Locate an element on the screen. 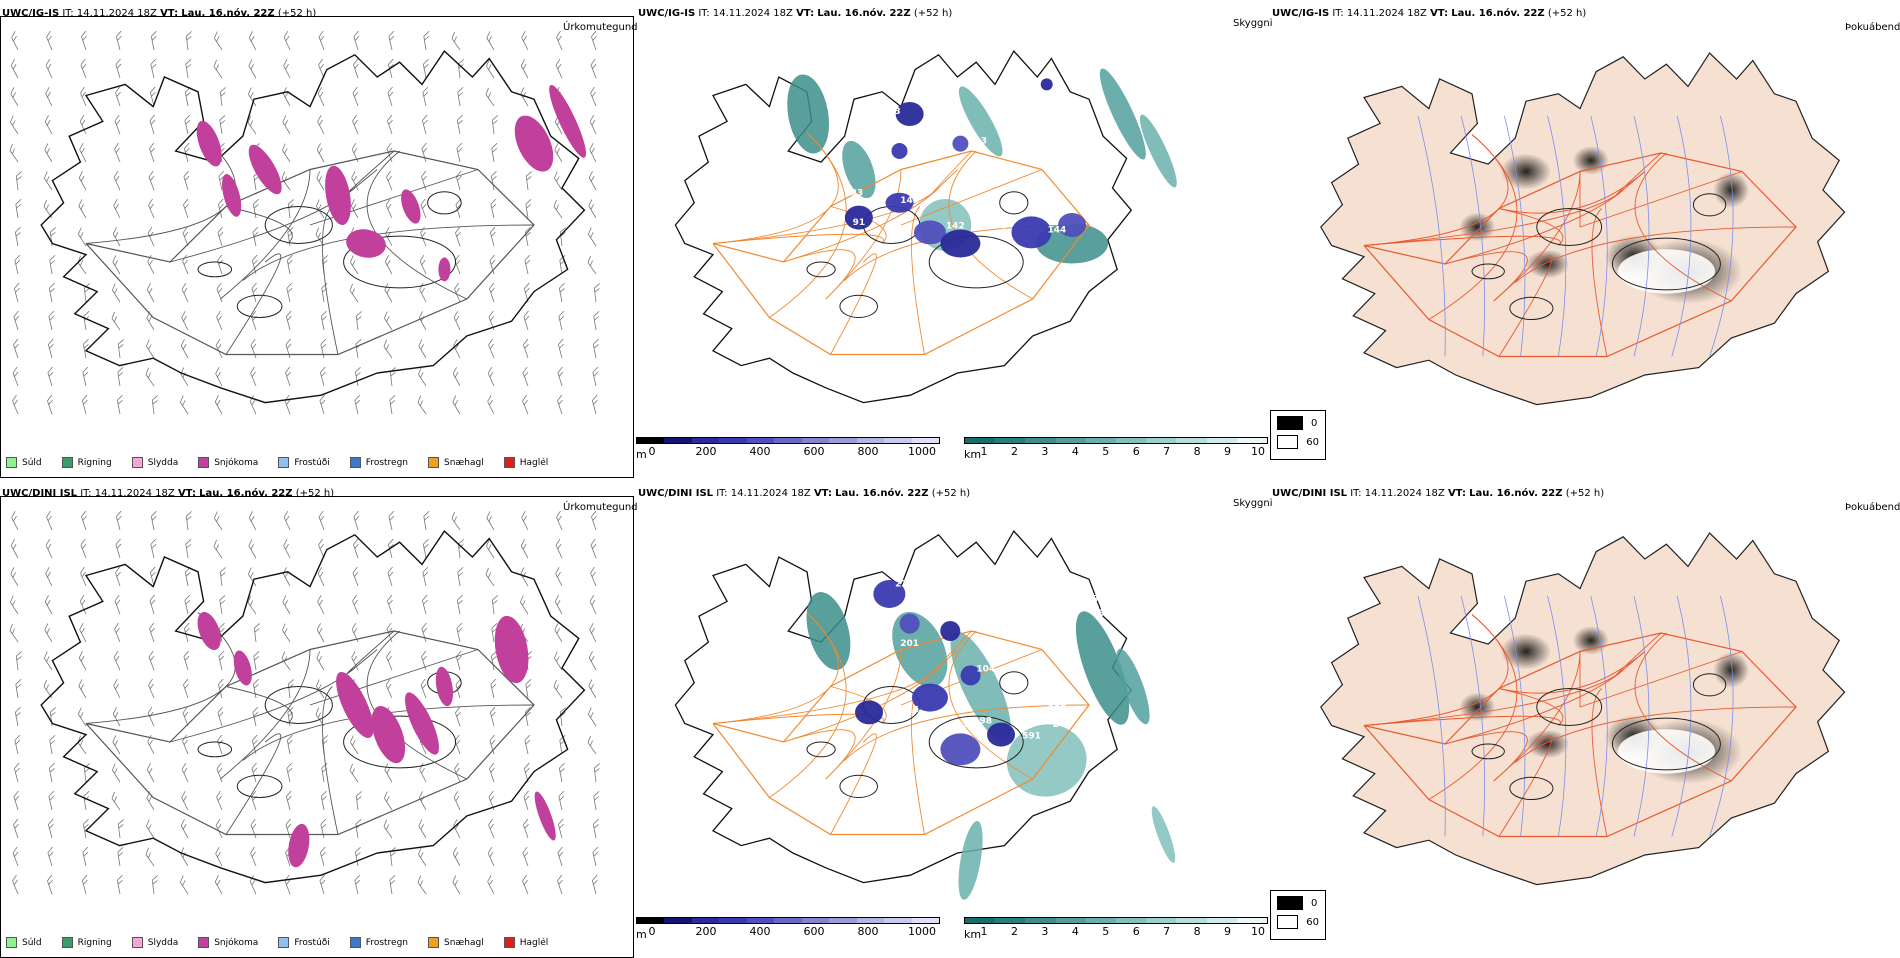 This screenshot has width=1900, height=958. colorbar-tick-label: 200 is located at coordinates (706, 931).